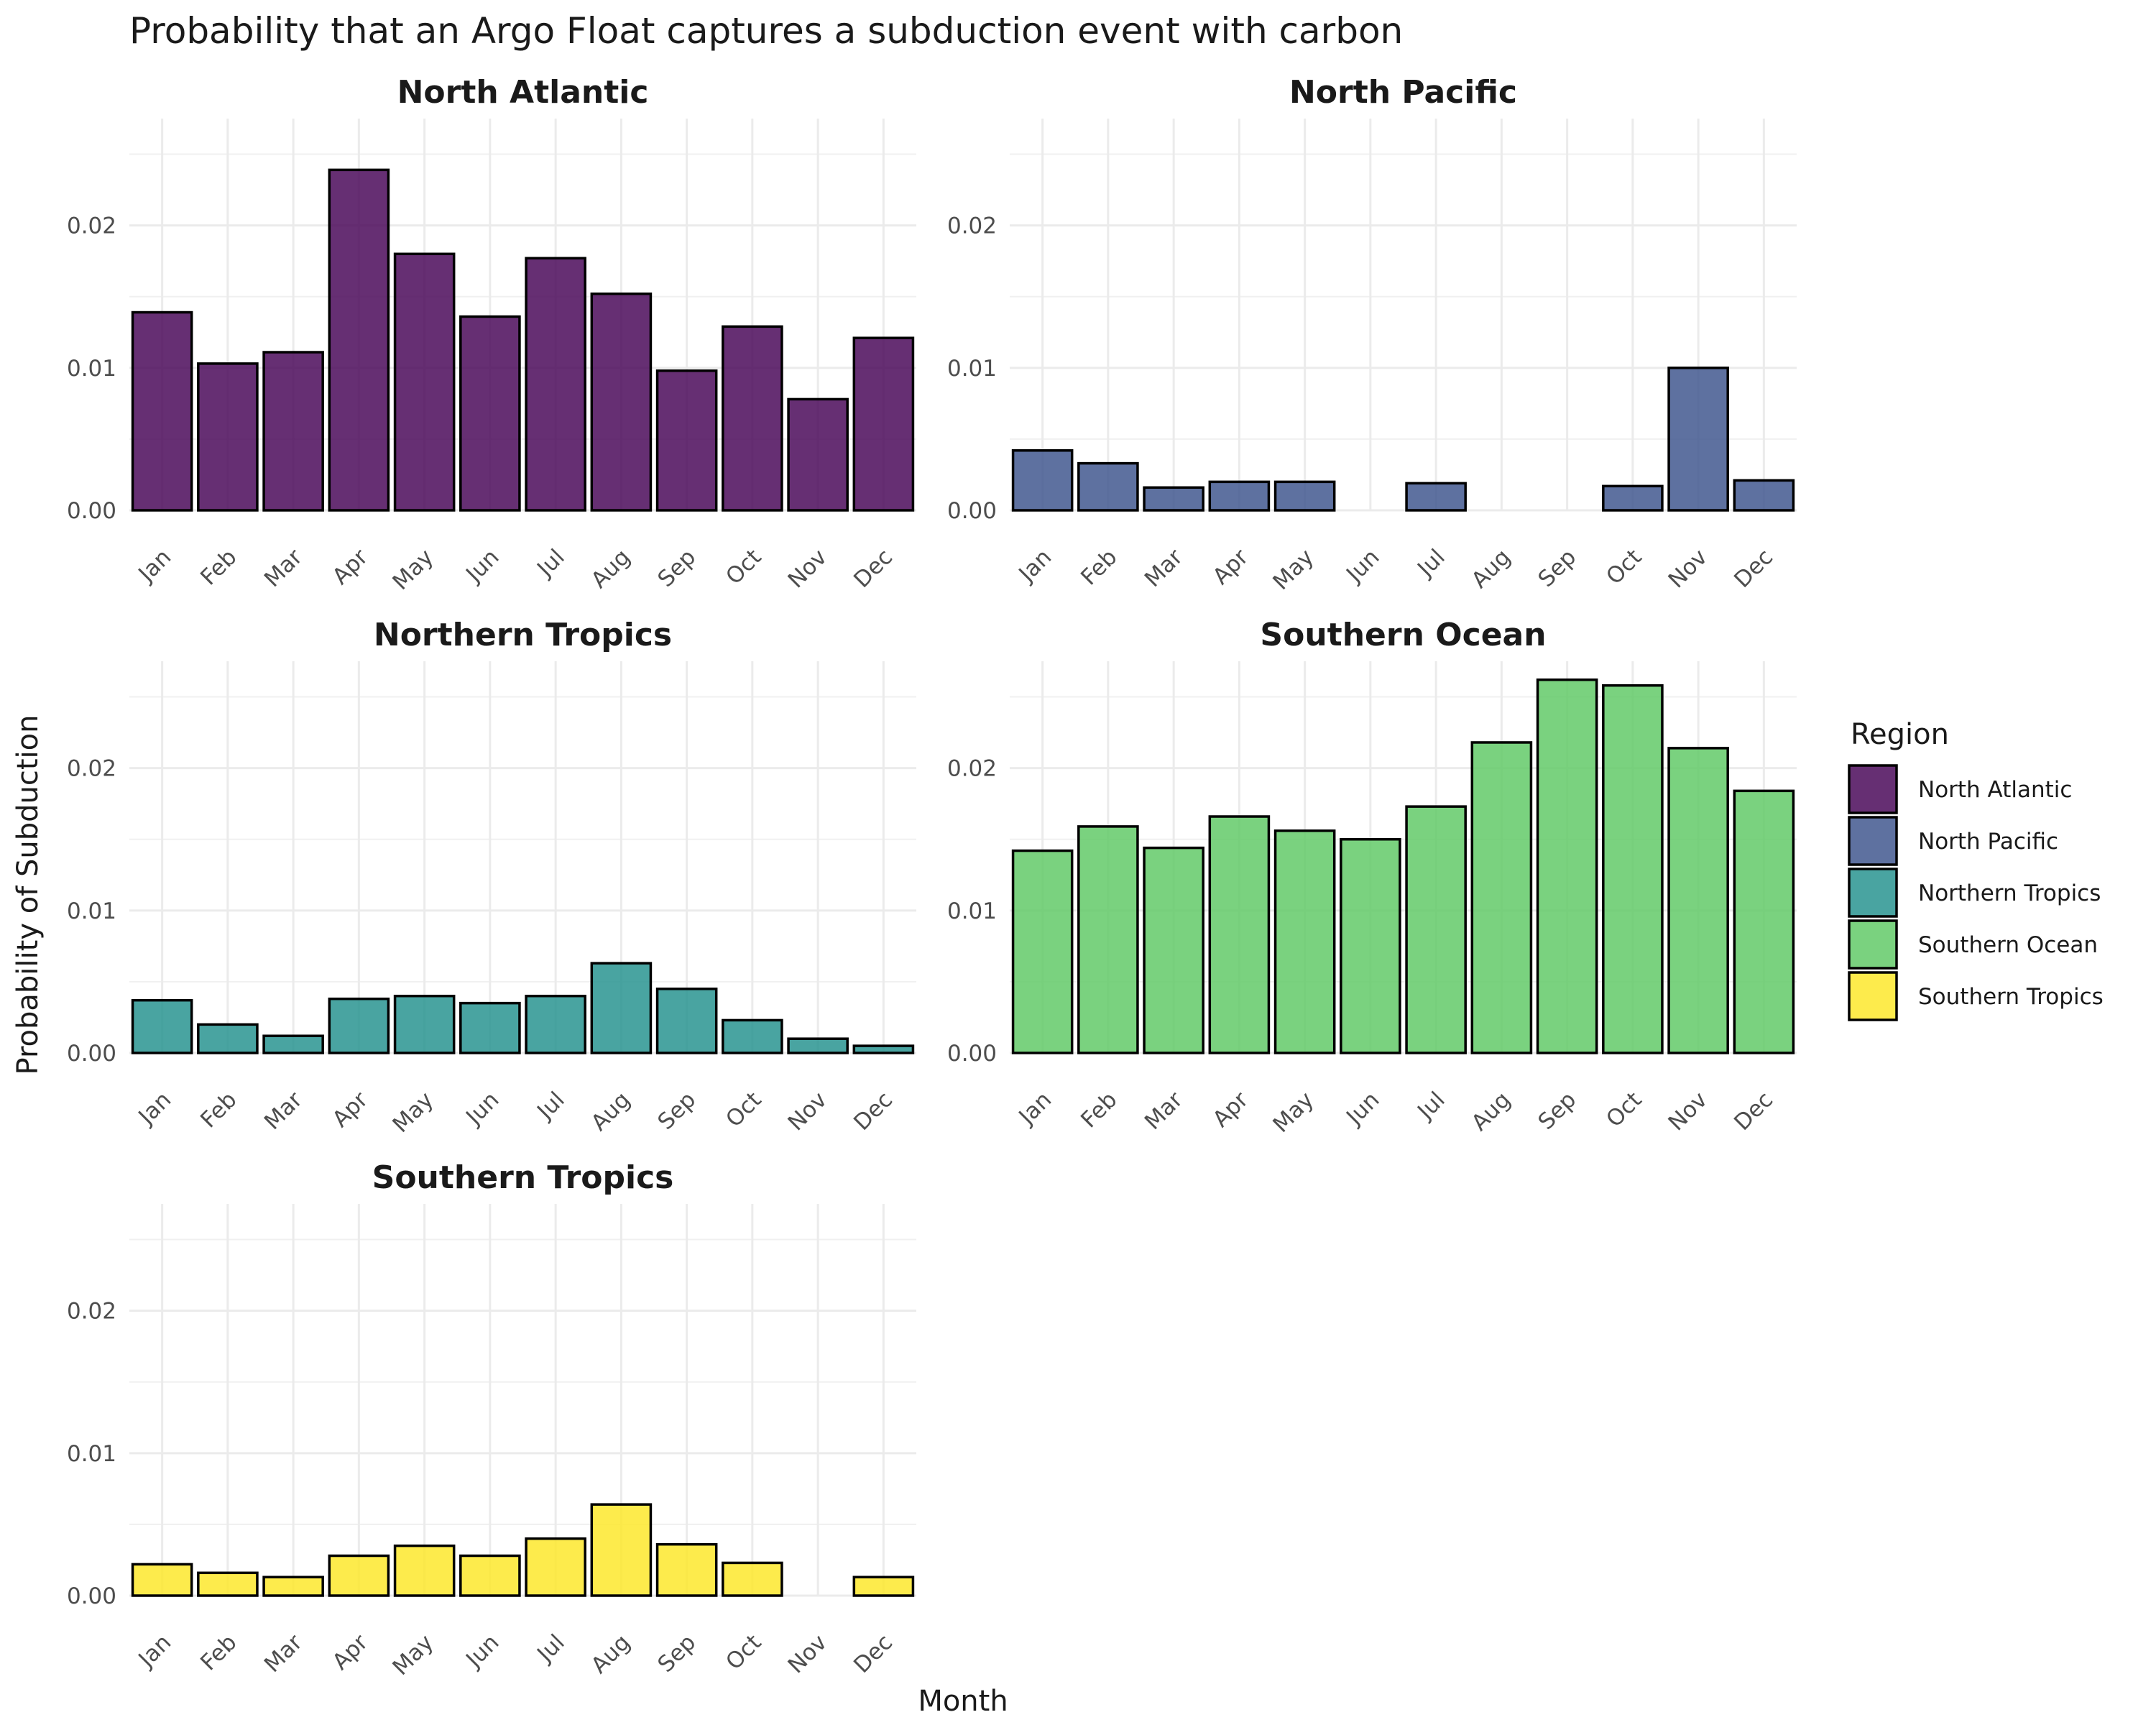 The height and width of the screenshot is (1725, 2156). What do you see at coordinates (884, 424) in the screenshot?
I see `bar-north-atlantic-dec` at bounding box center [884, 424].